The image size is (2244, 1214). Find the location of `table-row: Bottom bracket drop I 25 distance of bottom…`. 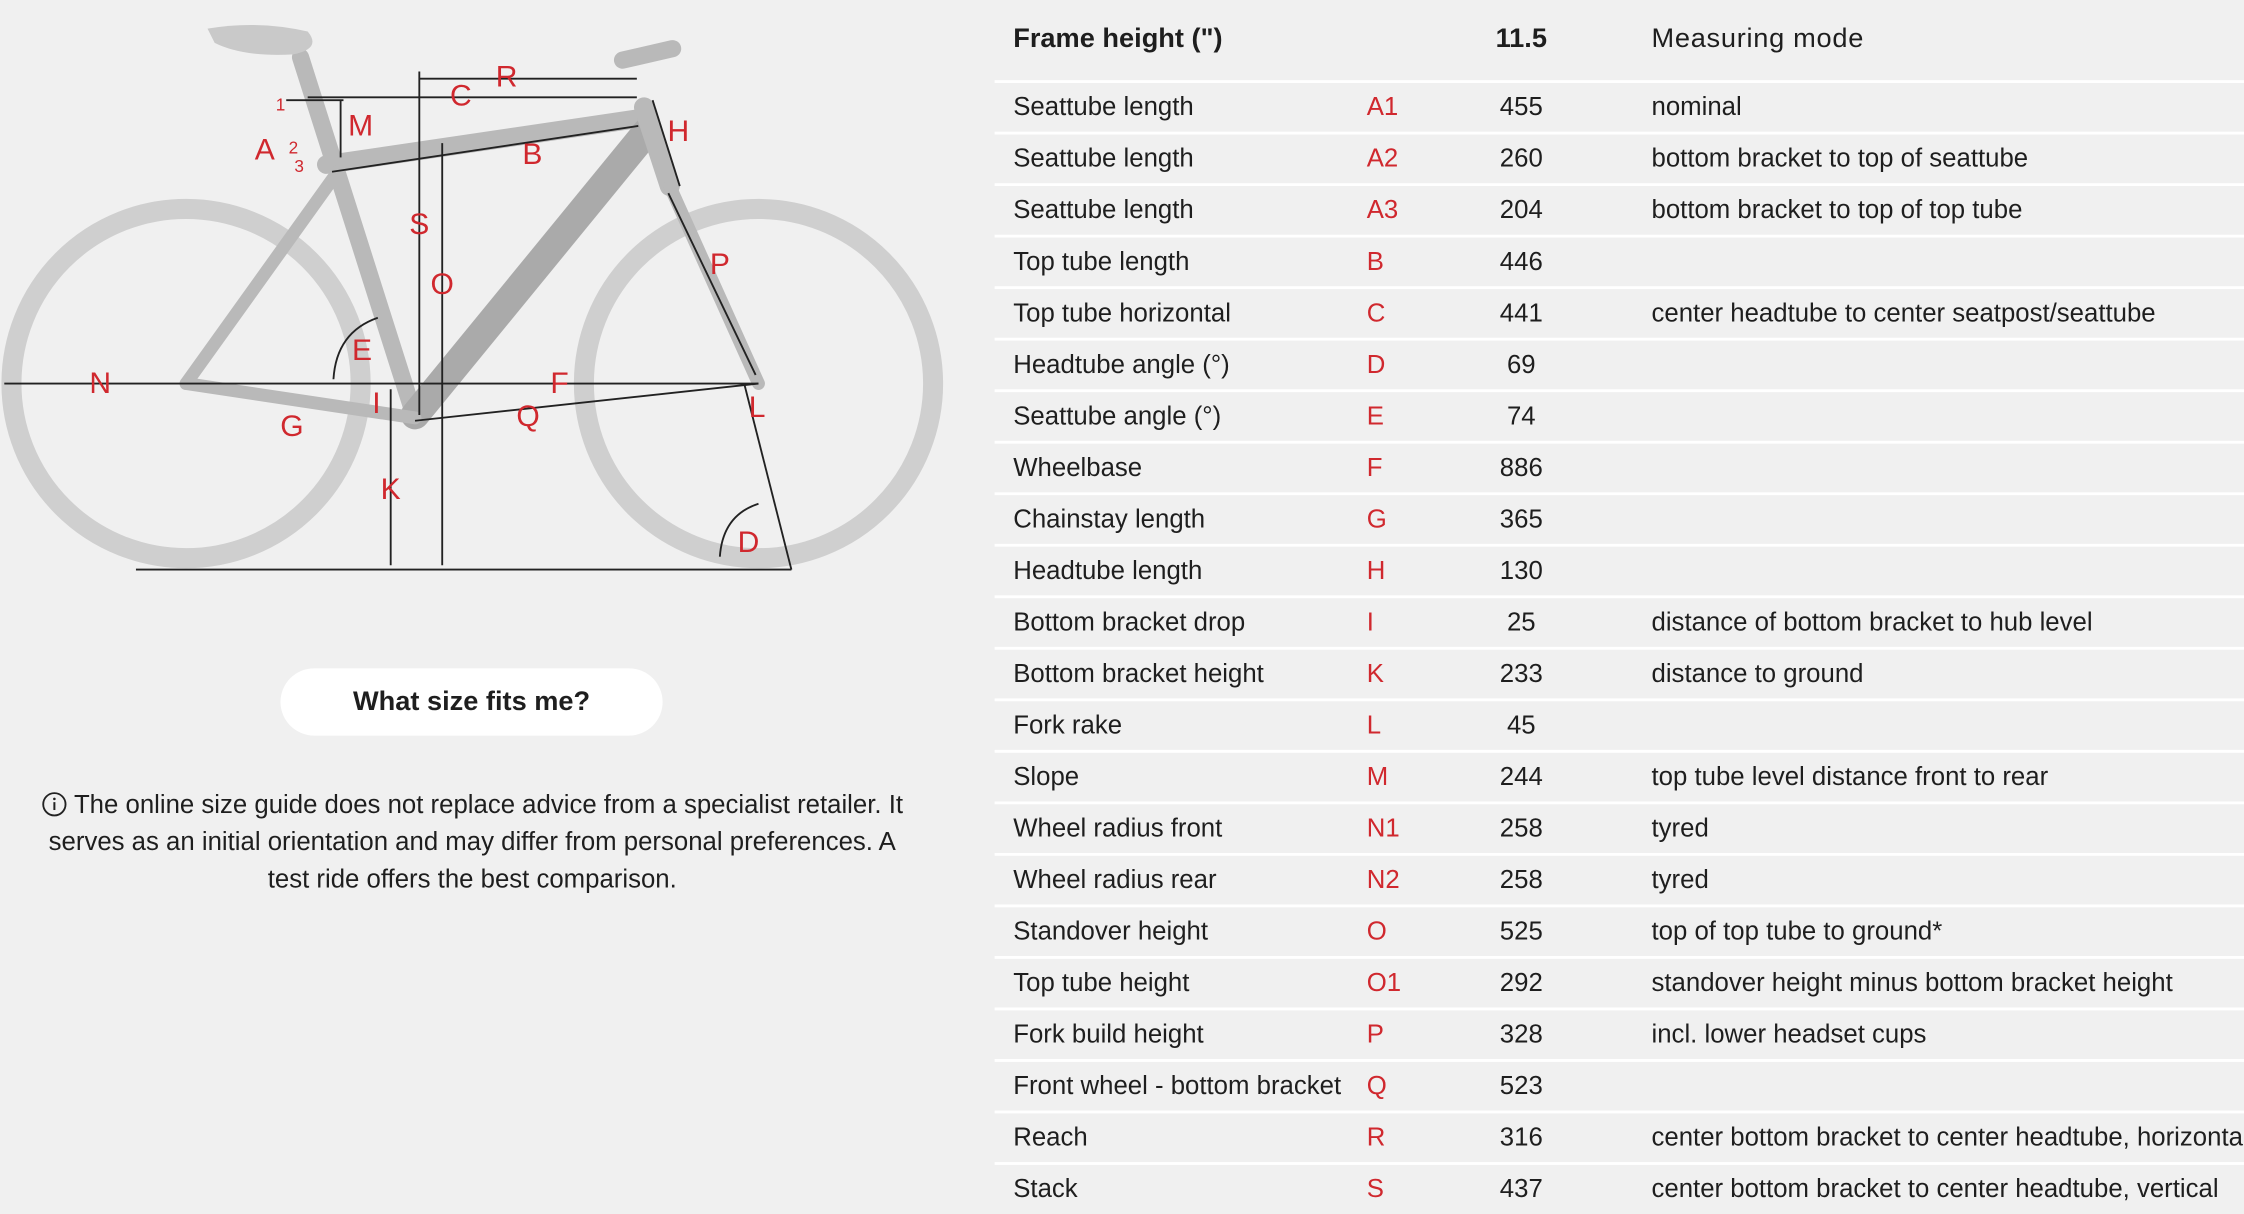

table-row: Bottom bracket drop I 25 distance of bottom… is located at coordinates (1619, 621).